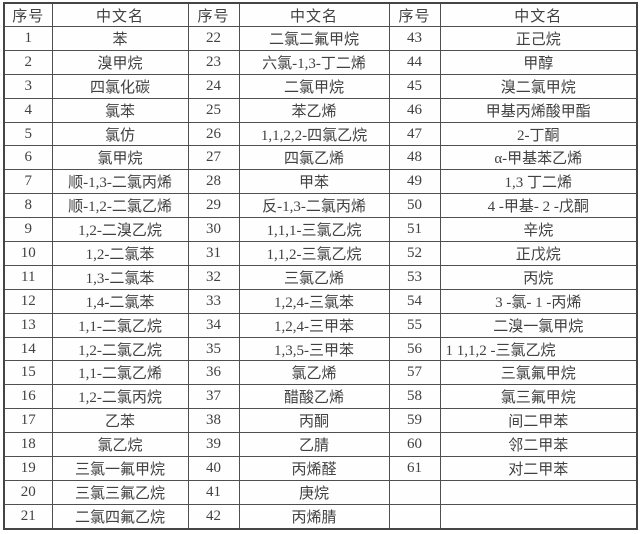 The width and height of the screenshot is (640, 534). I want to click on serial-cell: 39, so click(213, 445).